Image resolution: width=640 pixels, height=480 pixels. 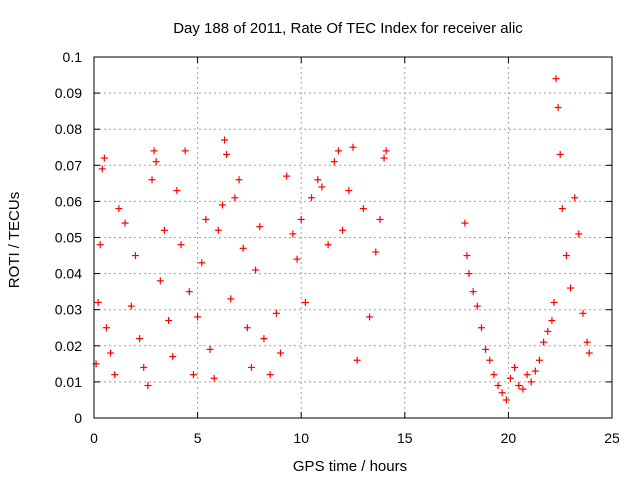 I want to click on x-tick-label: 20, so click(x=509, y=438).